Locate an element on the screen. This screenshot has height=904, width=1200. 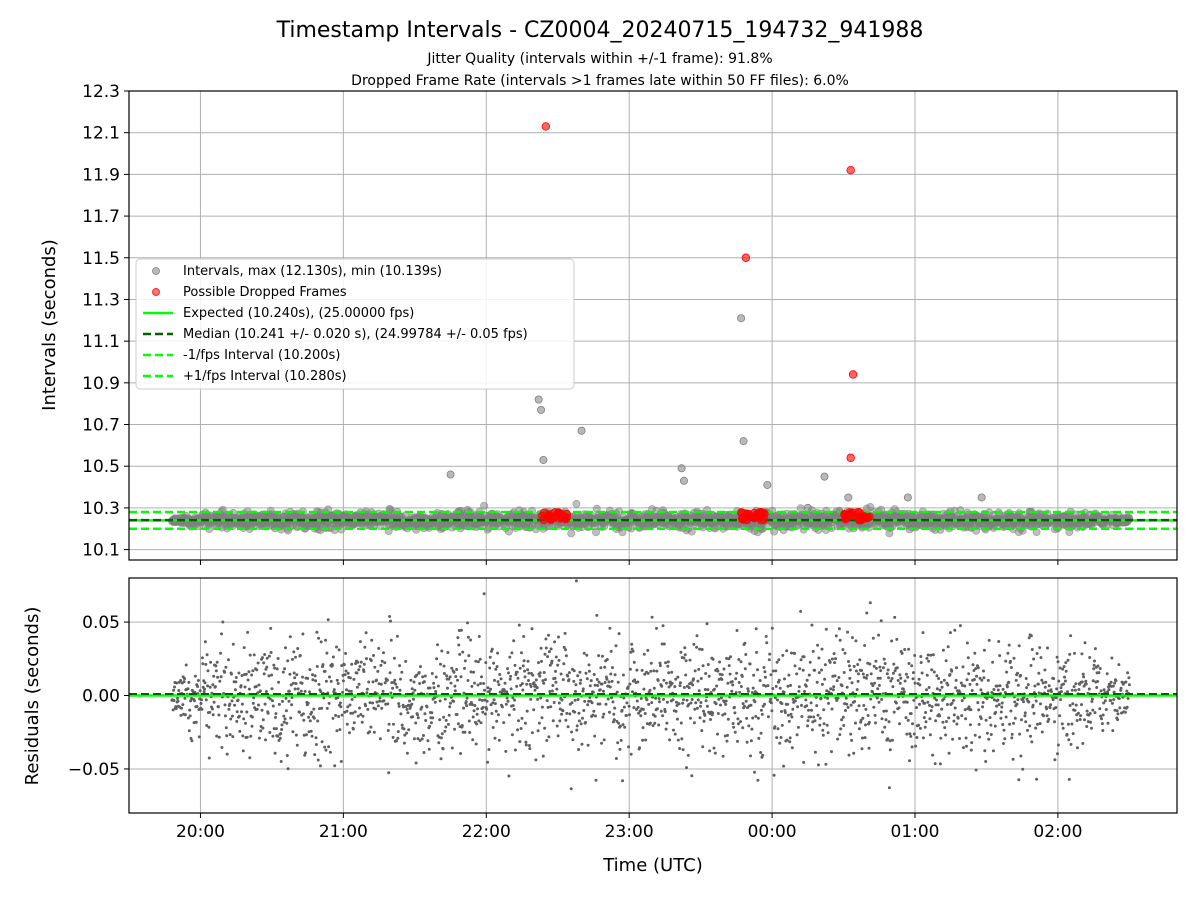
intervals-y-tick-label: 11.7 is located at coordinates (101, 217).